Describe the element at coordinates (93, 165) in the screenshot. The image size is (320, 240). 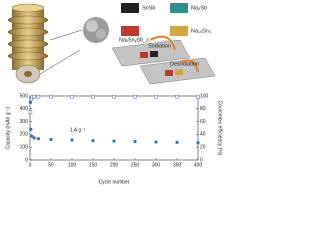
I see `x-tick-label: 150` at that location.